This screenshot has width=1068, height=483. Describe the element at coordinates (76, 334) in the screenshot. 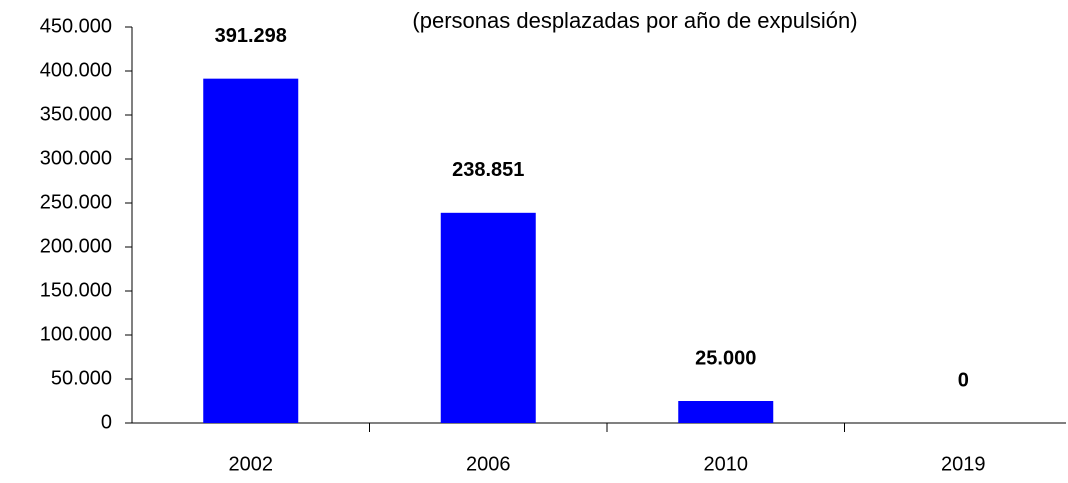

I see `y-tick-label: 100.000` at that location.